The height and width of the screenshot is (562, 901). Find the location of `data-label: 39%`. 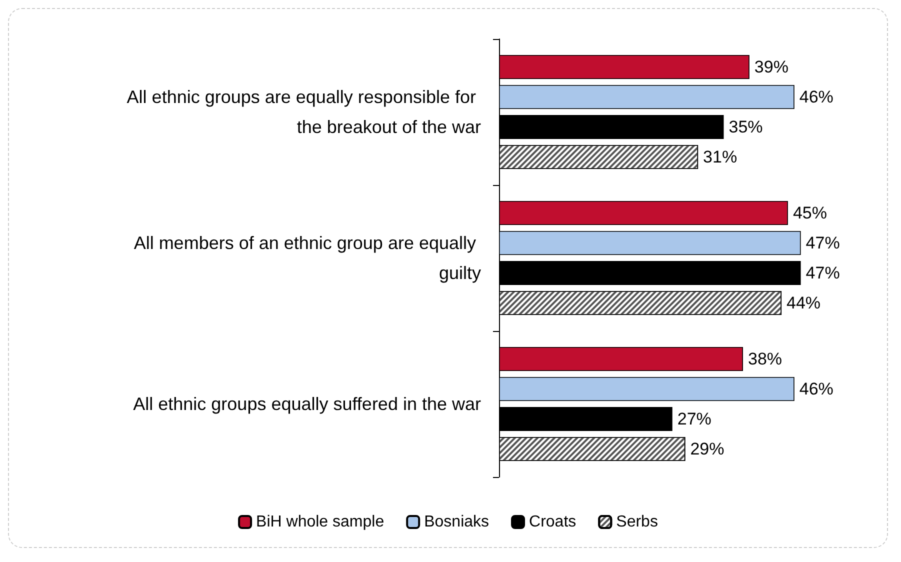

data-label: 39% is located at coordinates (771, 67).